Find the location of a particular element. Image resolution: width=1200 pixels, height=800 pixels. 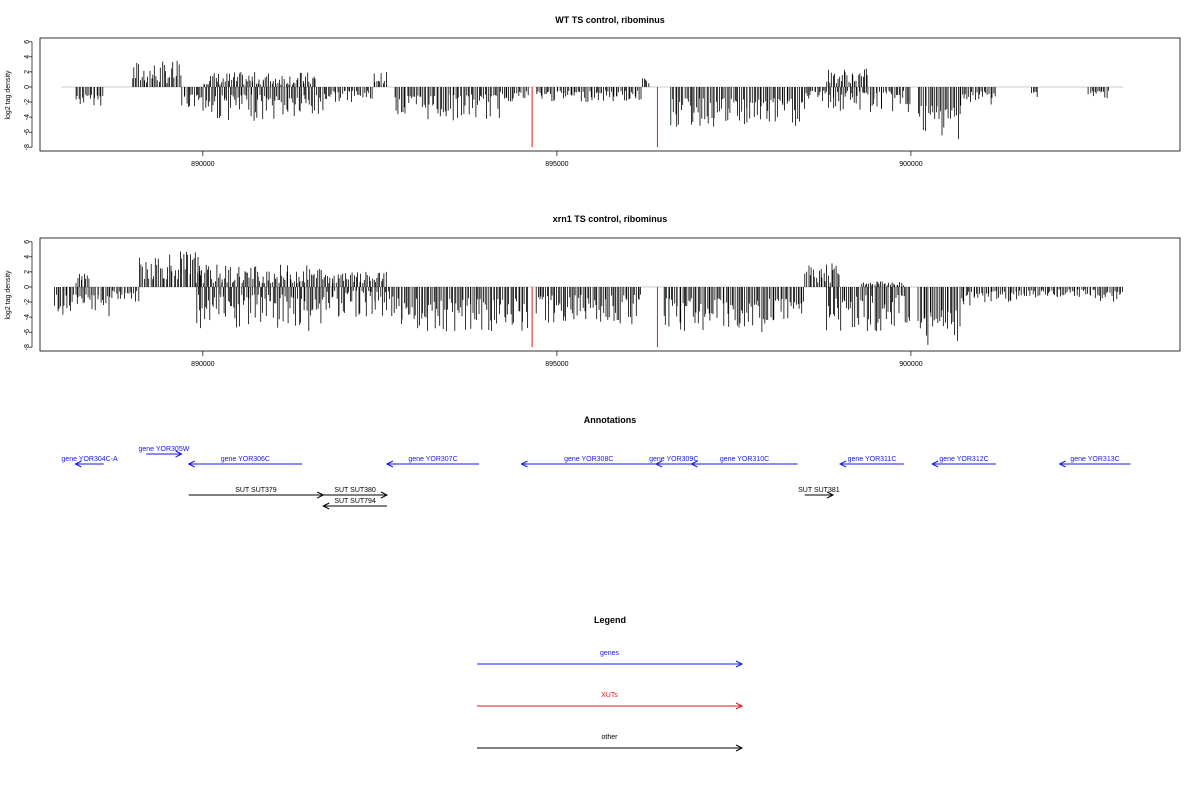

sut-feature: SUT SUT794 is located at coordinates (354, 504).